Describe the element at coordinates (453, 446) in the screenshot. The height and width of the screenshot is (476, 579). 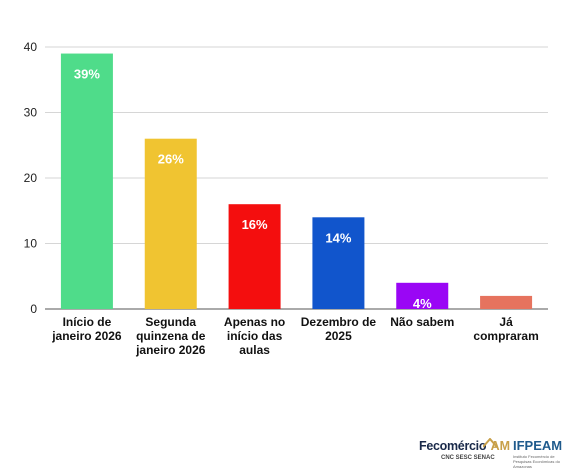
I see `fecomercio-logo-name: Fecomércio` at that location.